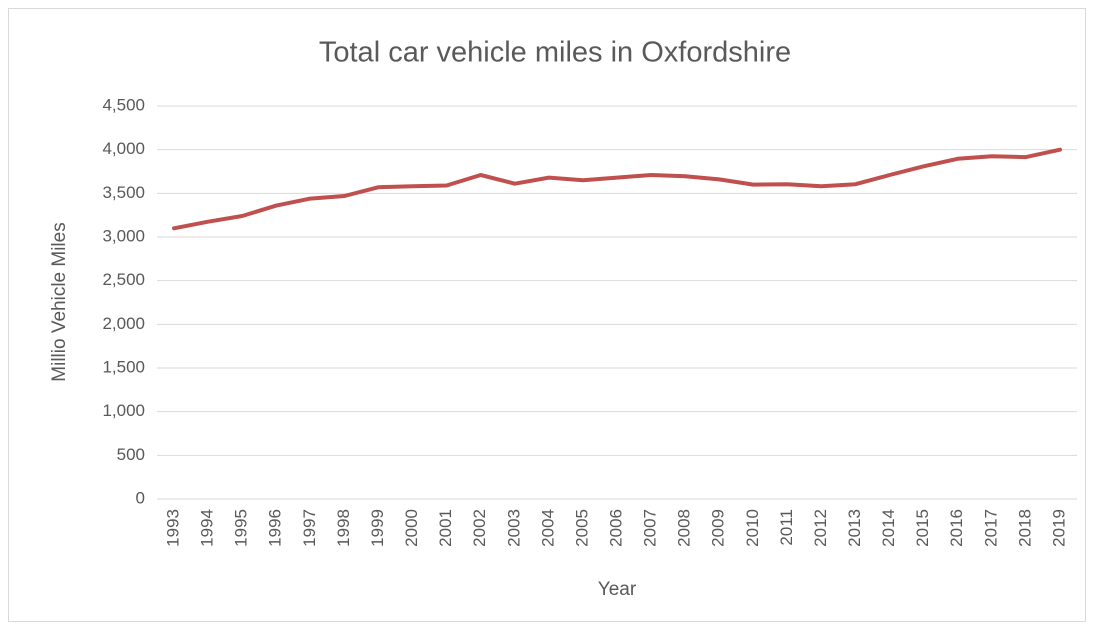  Describe the element at coordinates (131, 454) in the screenshot. I see `y-tick-label: 500` at that location.